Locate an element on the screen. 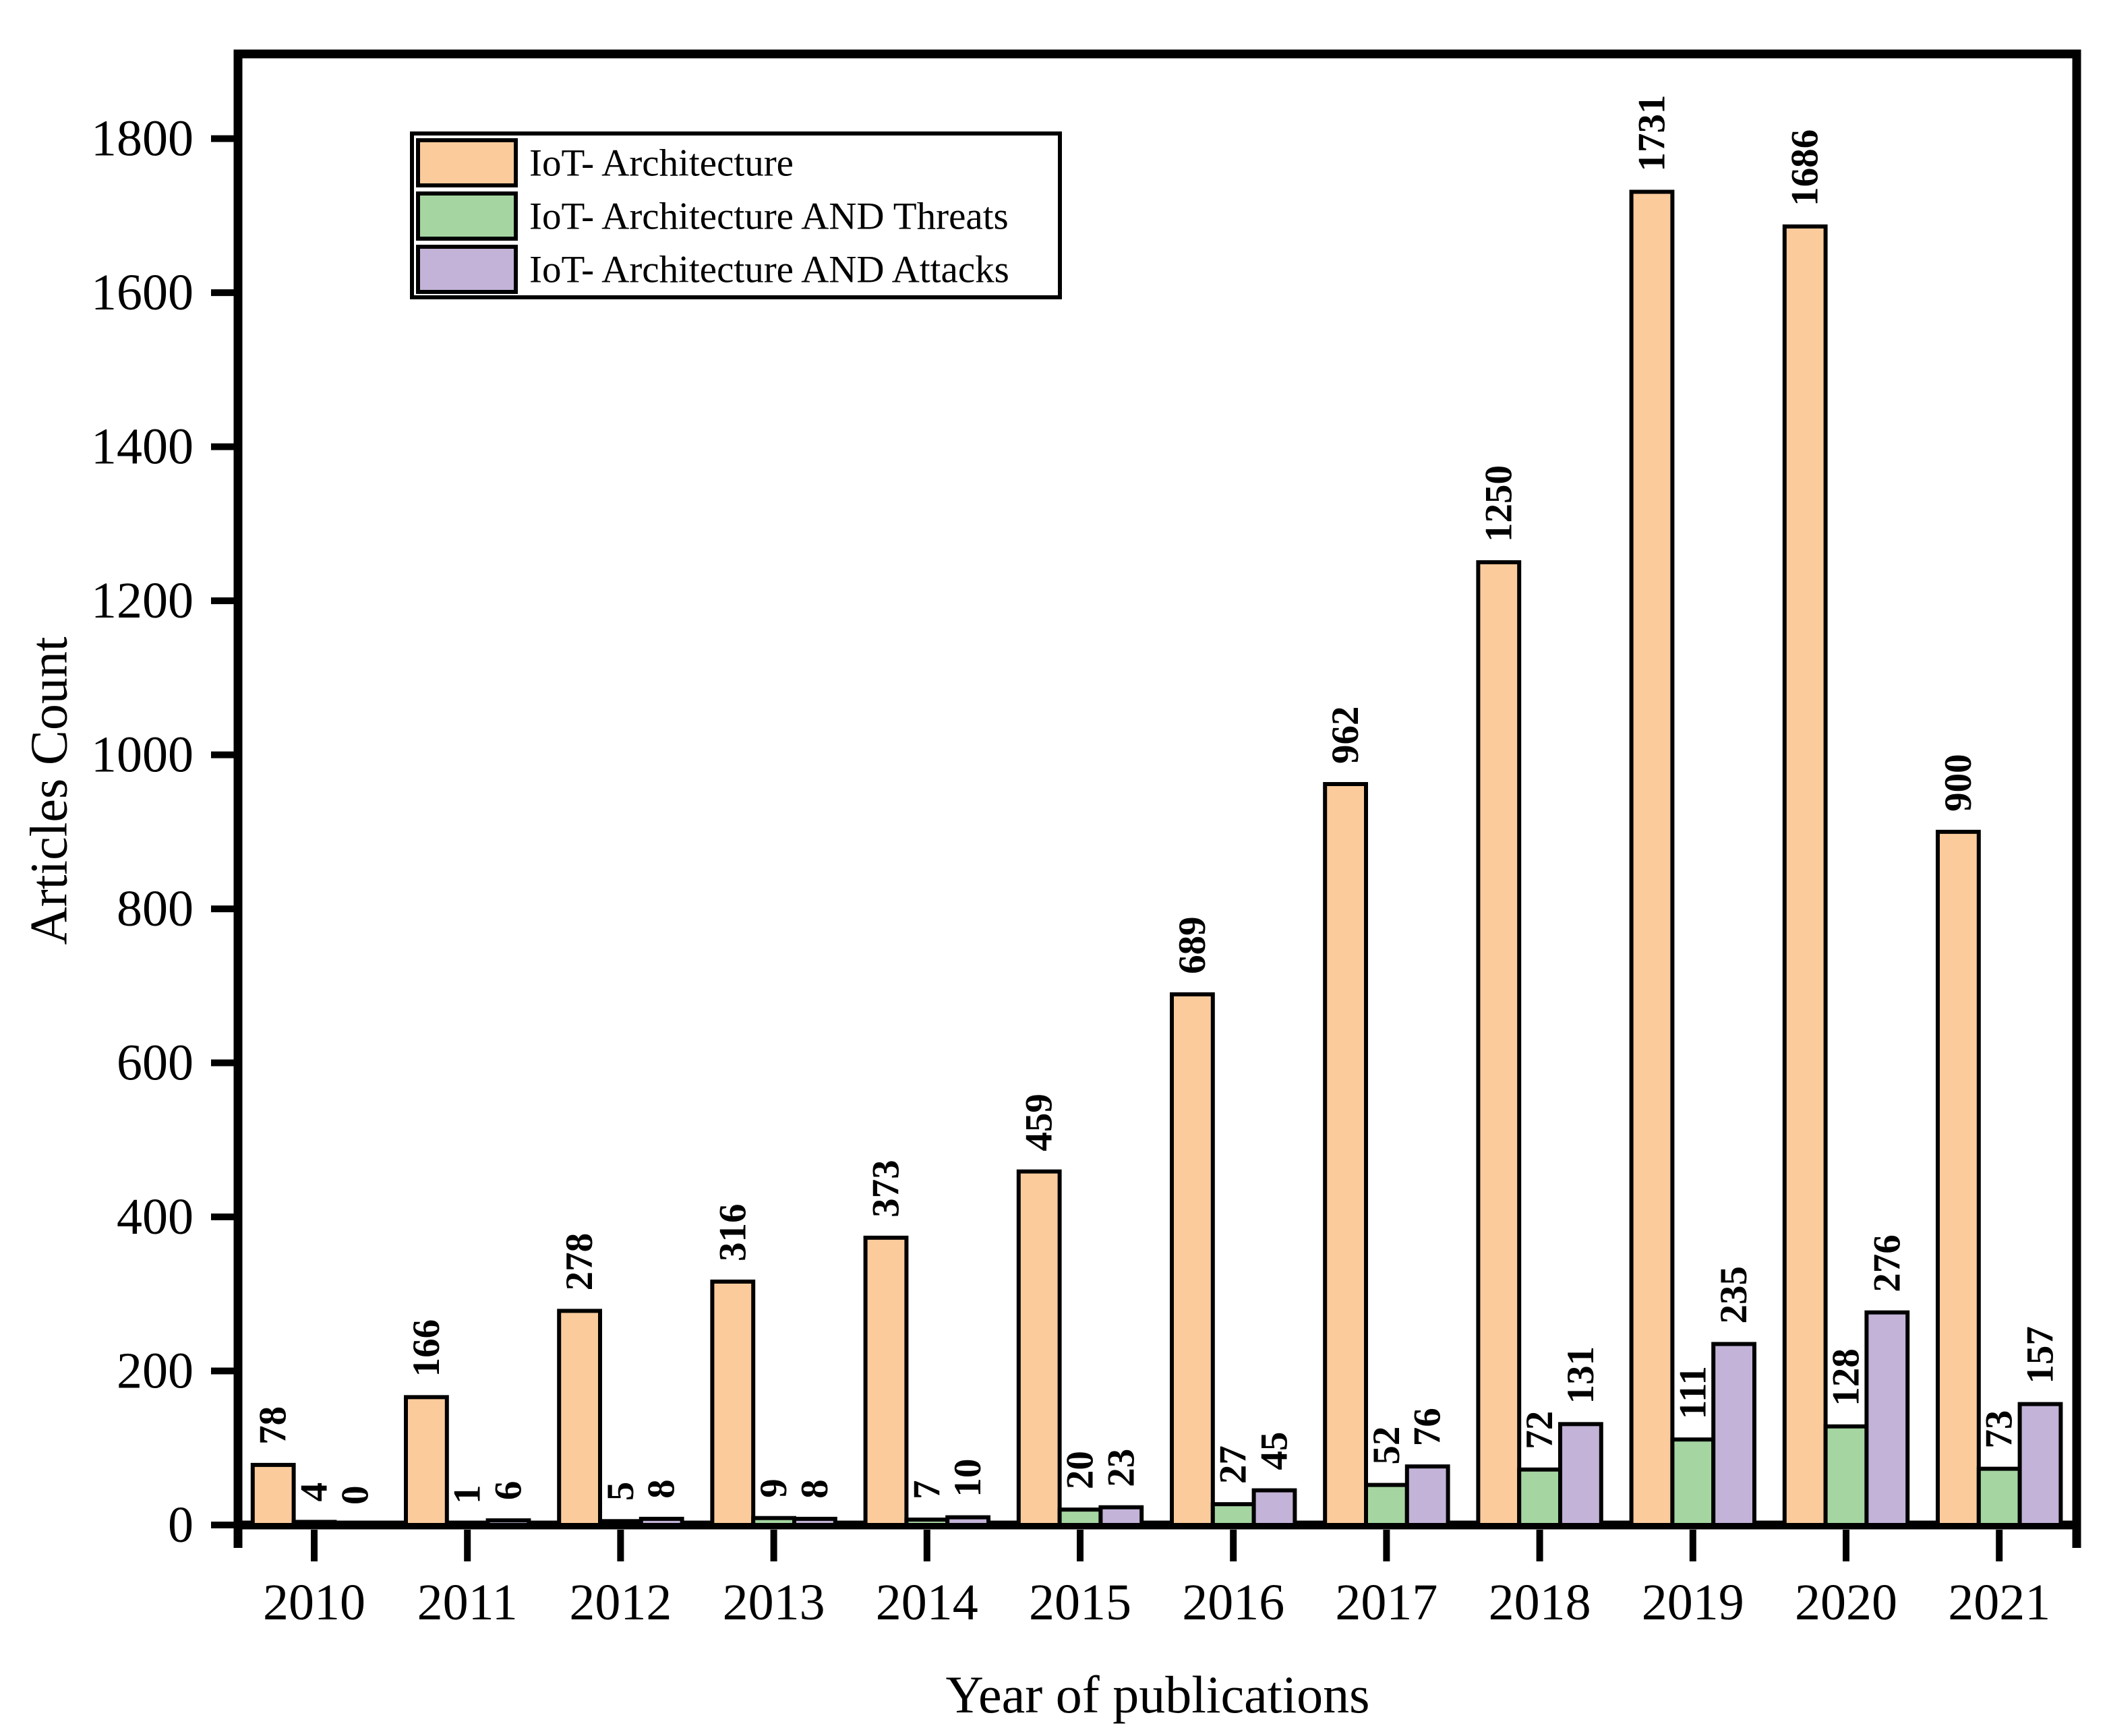  y-tick-label: 800 is located at coordinates (155, 908).